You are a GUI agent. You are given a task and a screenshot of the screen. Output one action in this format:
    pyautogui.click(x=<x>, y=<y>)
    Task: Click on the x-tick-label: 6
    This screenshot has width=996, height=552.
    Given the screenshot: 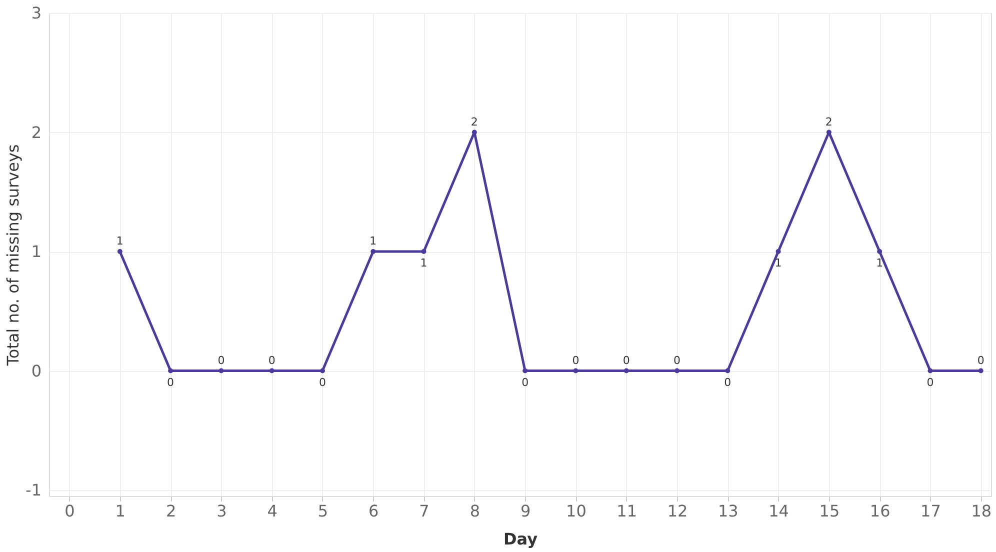 What is the action you would take?
    pyautogui.click(x=373, y=511)
    